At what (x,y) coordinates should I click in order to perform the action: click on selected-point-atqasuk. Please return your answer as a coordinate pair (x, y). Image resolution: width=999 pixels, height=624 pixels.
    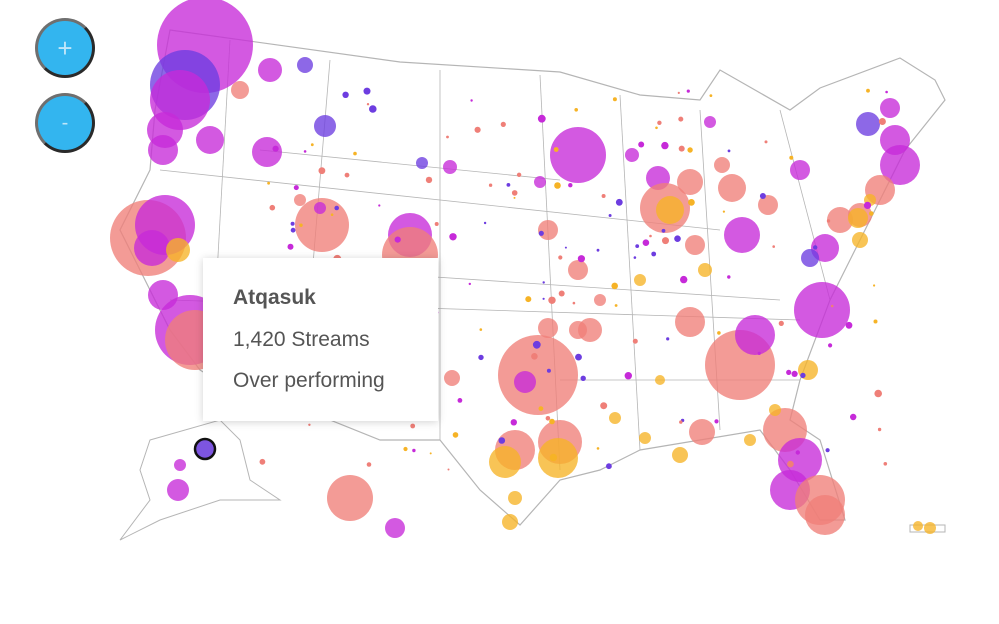
    Looking at the image, I should click on (205, 449).